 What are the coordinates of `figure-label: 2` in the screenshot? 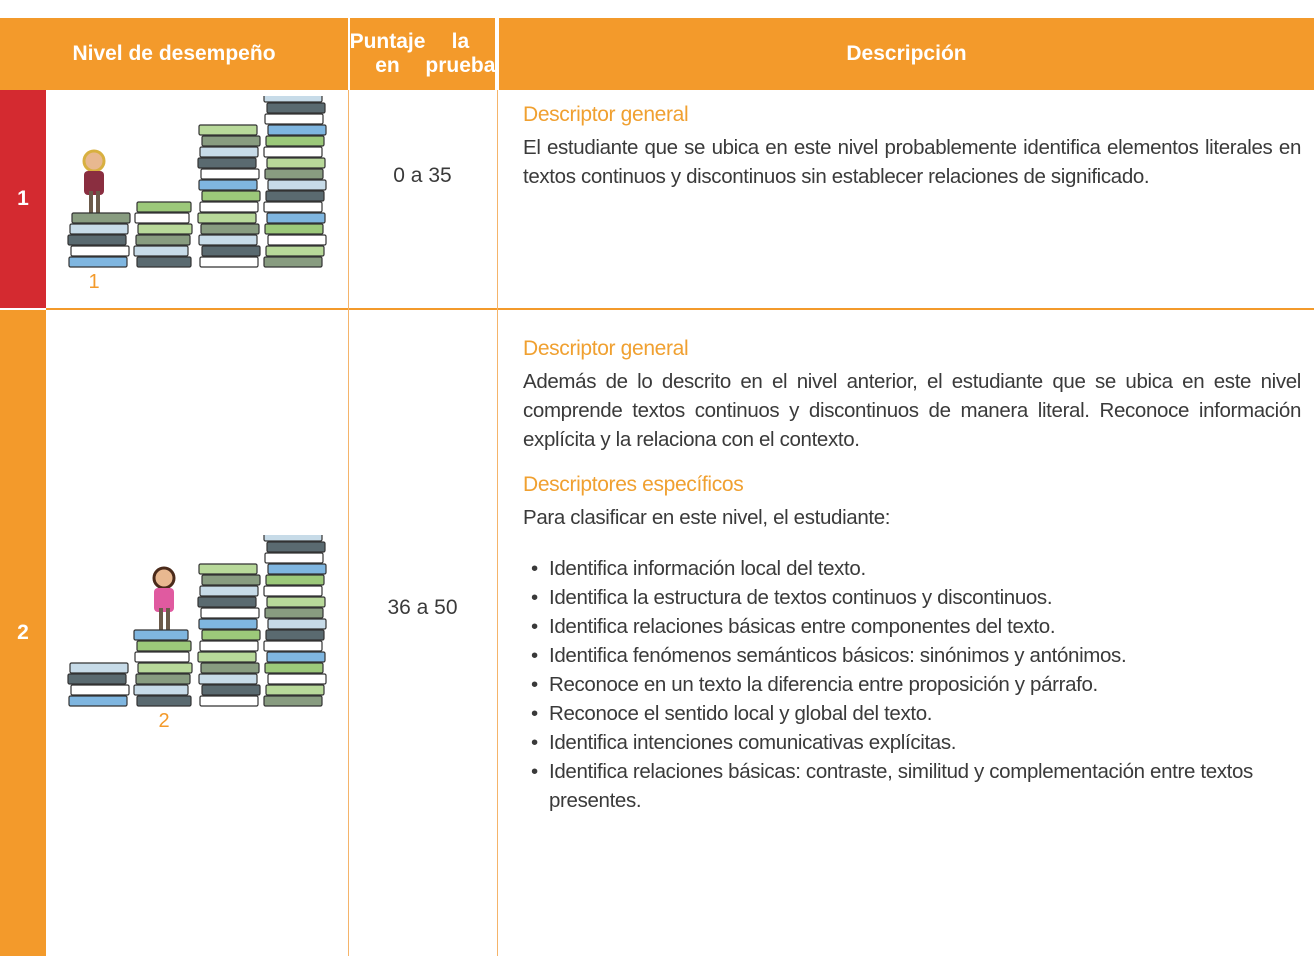 It's located at (163, 721).